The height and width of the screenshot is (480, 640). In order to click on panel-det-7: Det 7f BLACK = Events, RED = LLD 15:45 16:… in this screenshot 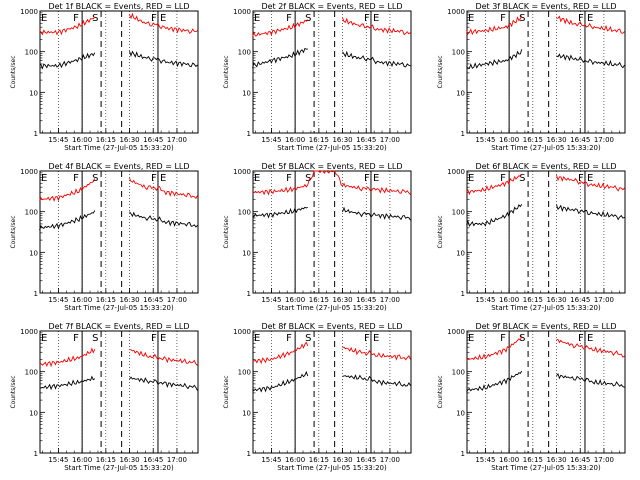, I will do `click(104, 397)`.